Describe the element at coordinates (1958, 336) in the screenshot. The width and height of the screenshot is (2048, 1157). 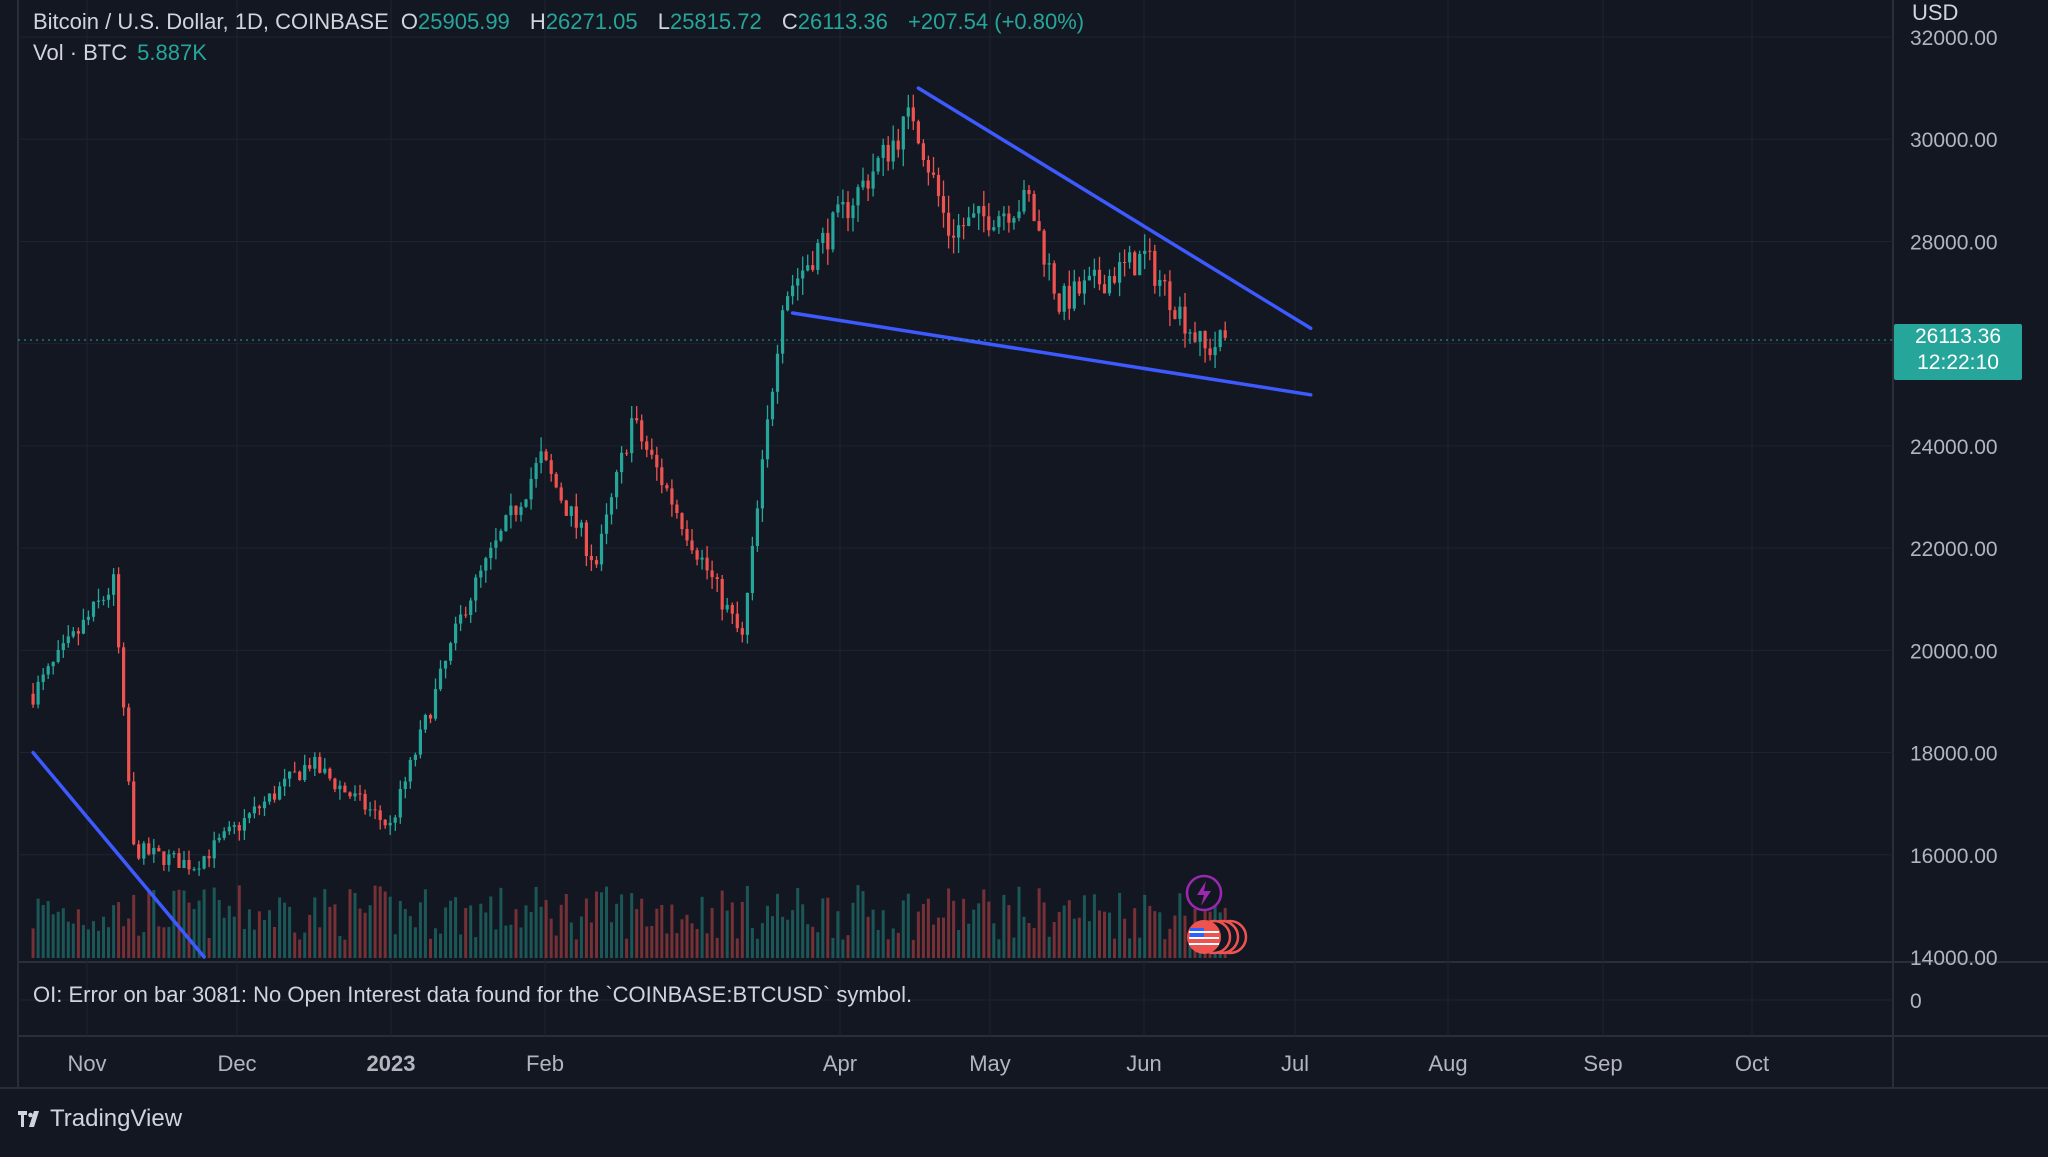
I see `last-price-value: 26113.36` at that location.